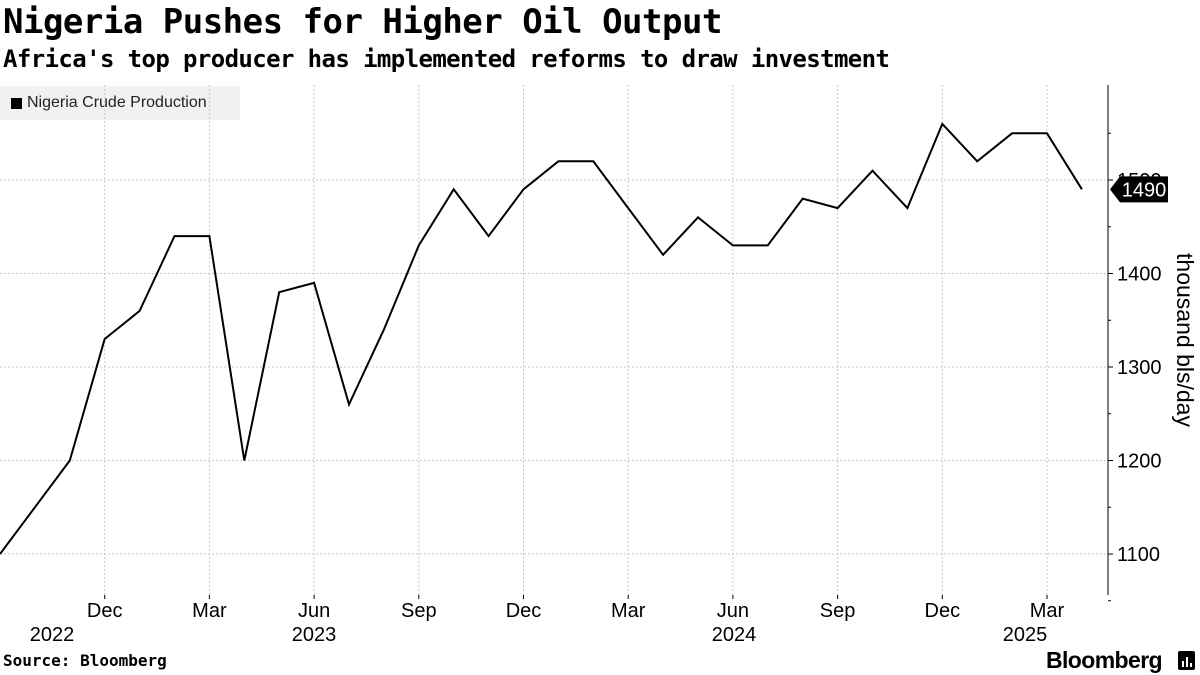 The height and width of the screenshot is (675, 1200). I want to click on source-note: Source: Bloomberg, so click(85, 660).